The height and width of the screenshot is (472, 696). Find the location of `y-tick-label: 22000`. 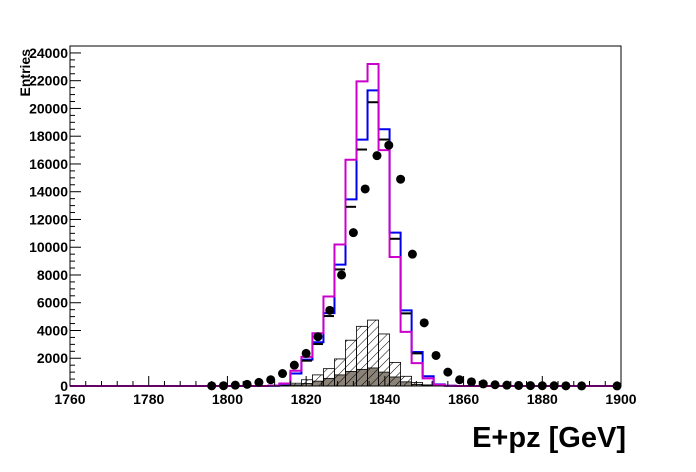

y-tick-label: 22000 is located at coordinates (48, 81).